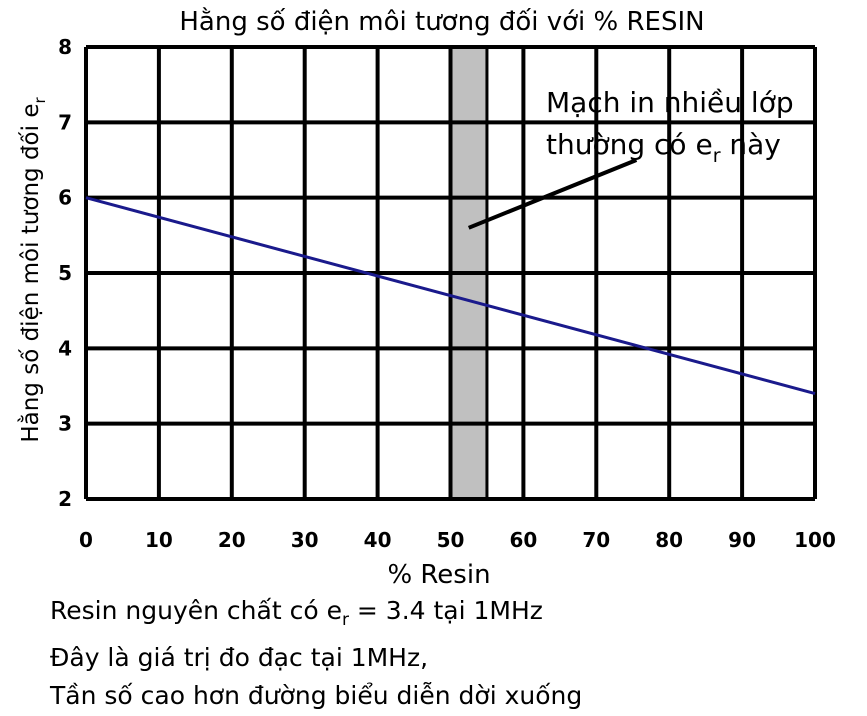 Image resolution: width=867 pixels, height=716 pixels. I want to click on x-axis-label: % Resin, so click(438, 575).